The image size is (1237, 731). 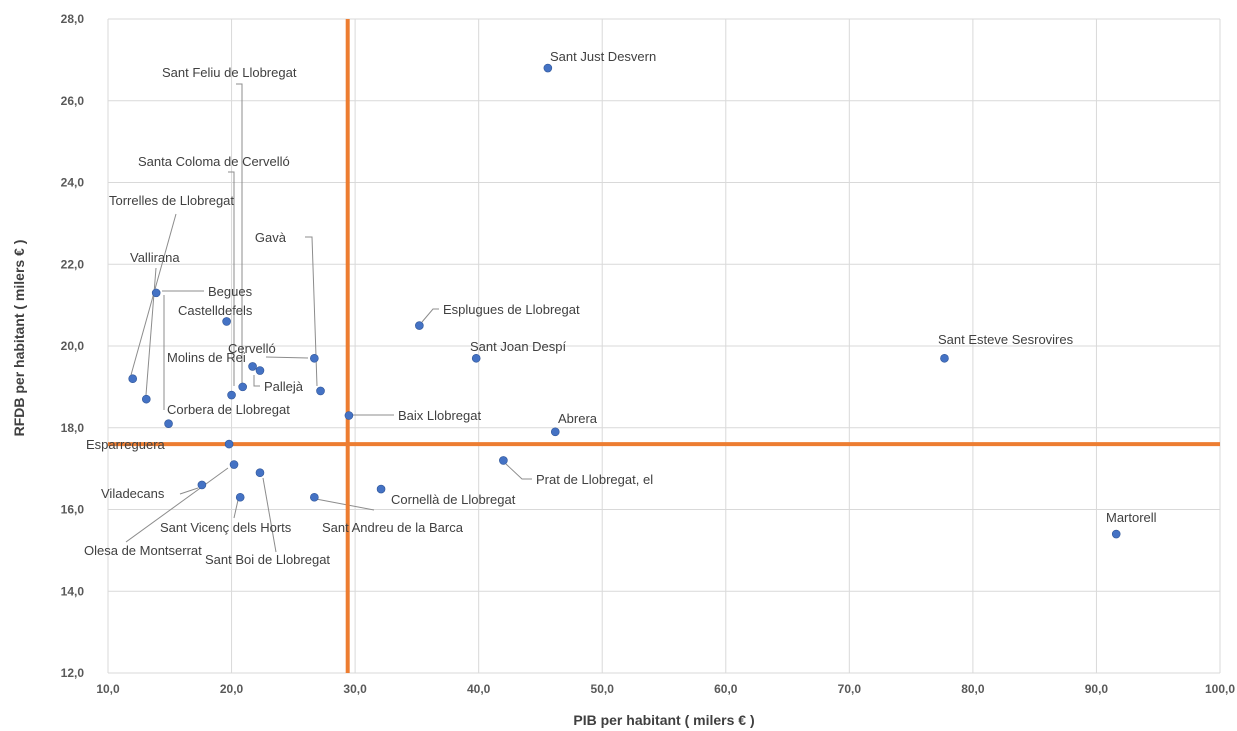 What do you see at coordinates (133, 493) in the screenshot?
I see `point-label: Viladecans` at bounding box center [133, 493].